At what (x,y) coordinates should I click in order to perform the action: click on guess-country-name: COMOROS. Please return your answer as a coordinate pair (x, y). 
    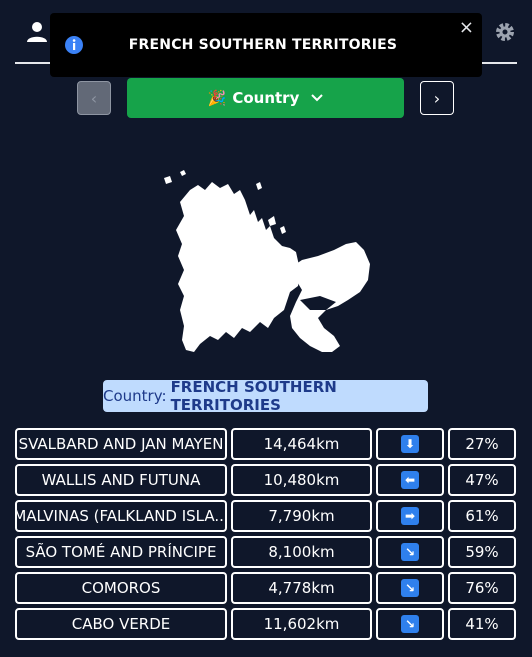
    Looking at the image, I should click on (121, 588).